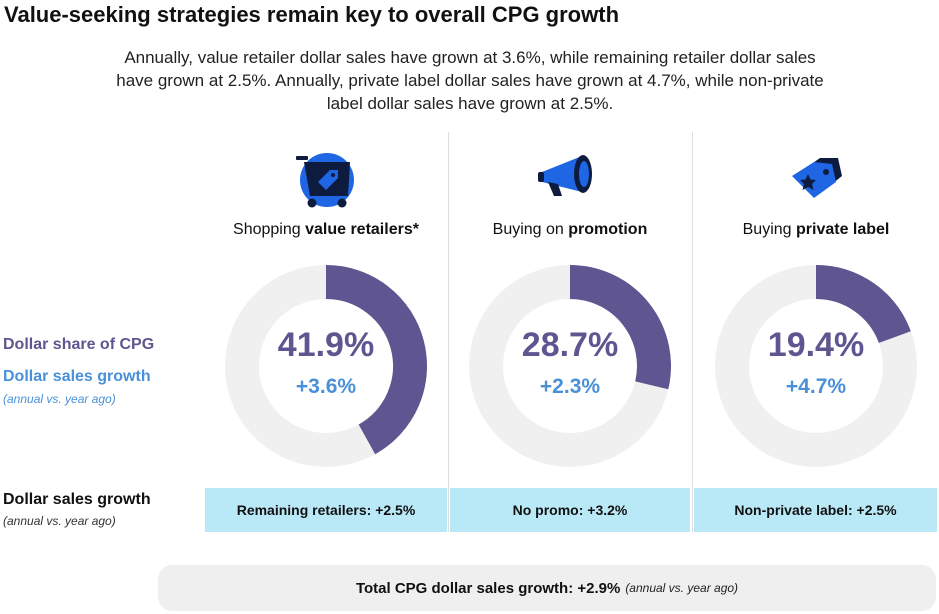  I want to click on legend-dollar-share: Dollar share of CPG, so click(79, 344).